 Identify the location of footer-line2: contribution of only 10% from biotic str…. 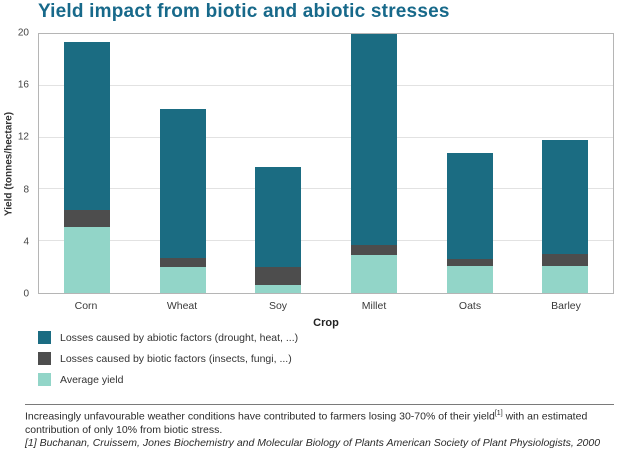
(124, 430).